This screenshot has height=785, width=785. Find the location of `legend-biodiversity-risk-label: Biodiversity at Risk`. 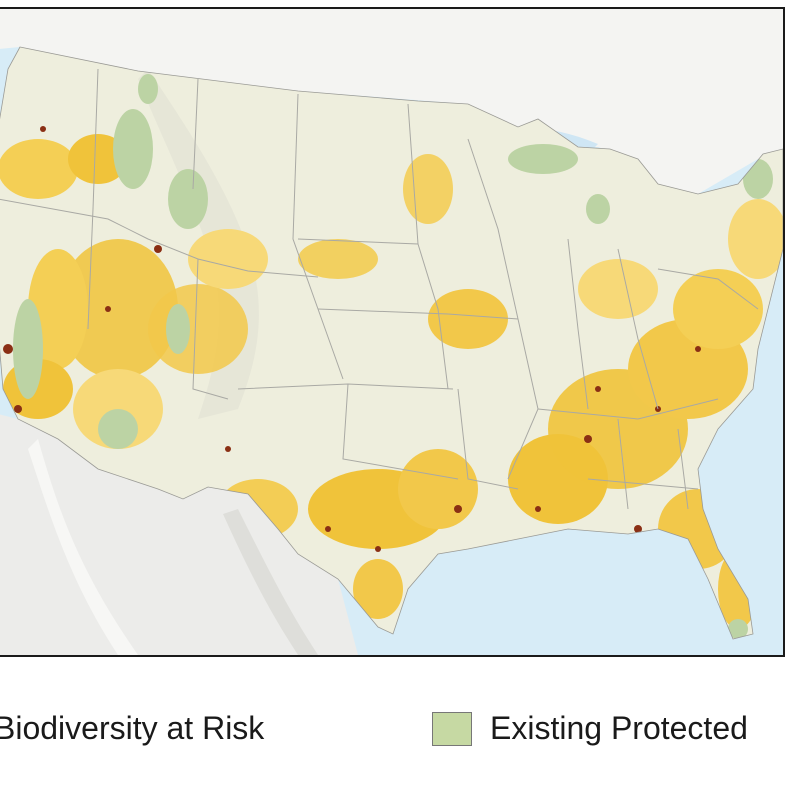

legend-biodiversity-risk-label: Biodiversity at Risk is located at coordinates (132, 728).